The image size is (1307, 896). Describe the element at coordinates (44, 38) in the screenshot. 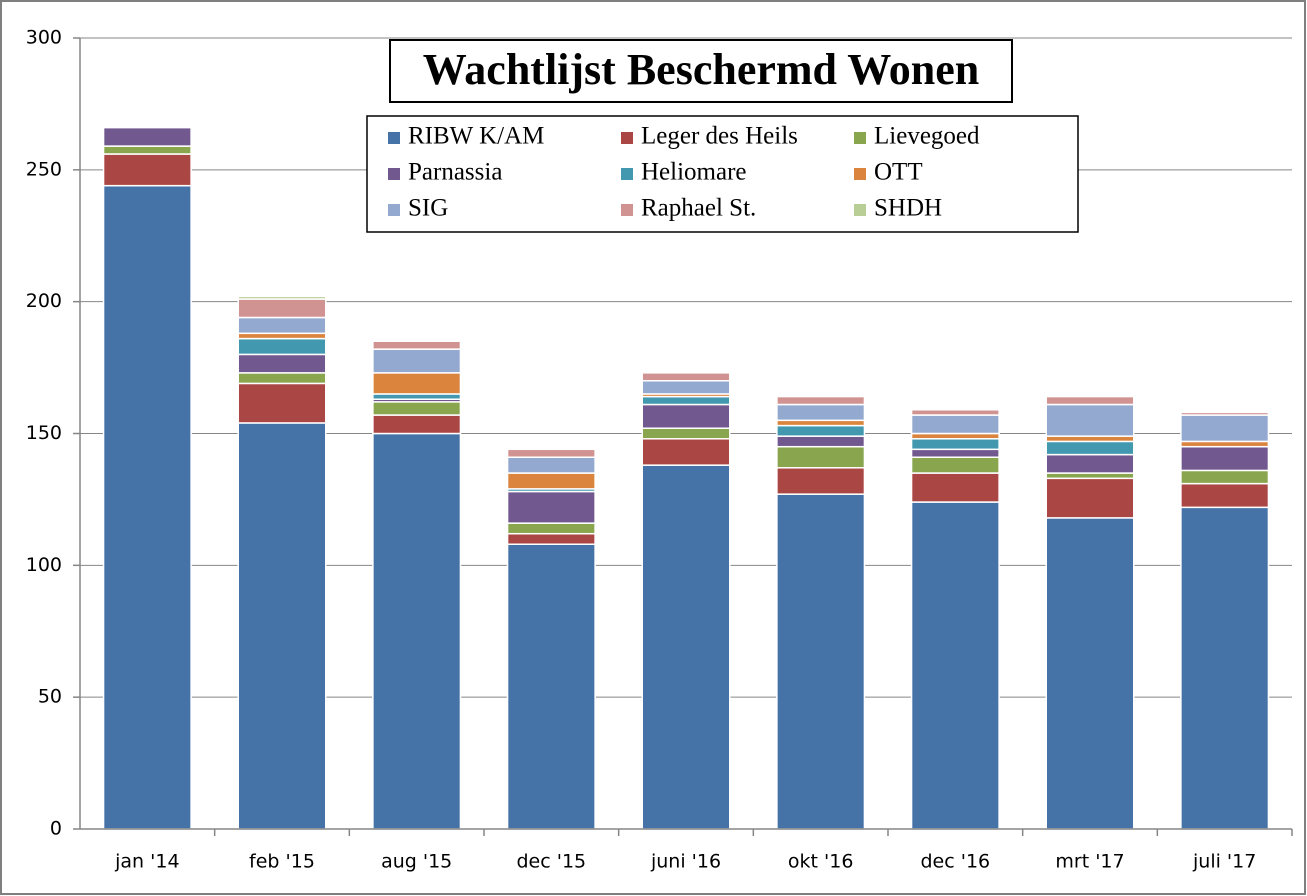

I see `y-tick-label: 300` at that location.